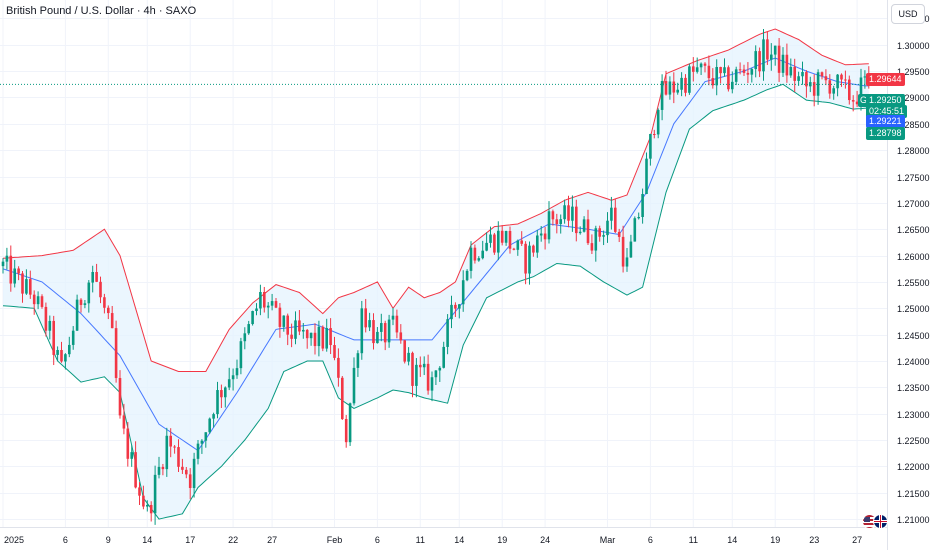 This screenshot has height=550, width=932. What do you see at coordinates (857, 540) in the screenshot?
I see `x-tick-label: 27` at bounding box center [857, 540].